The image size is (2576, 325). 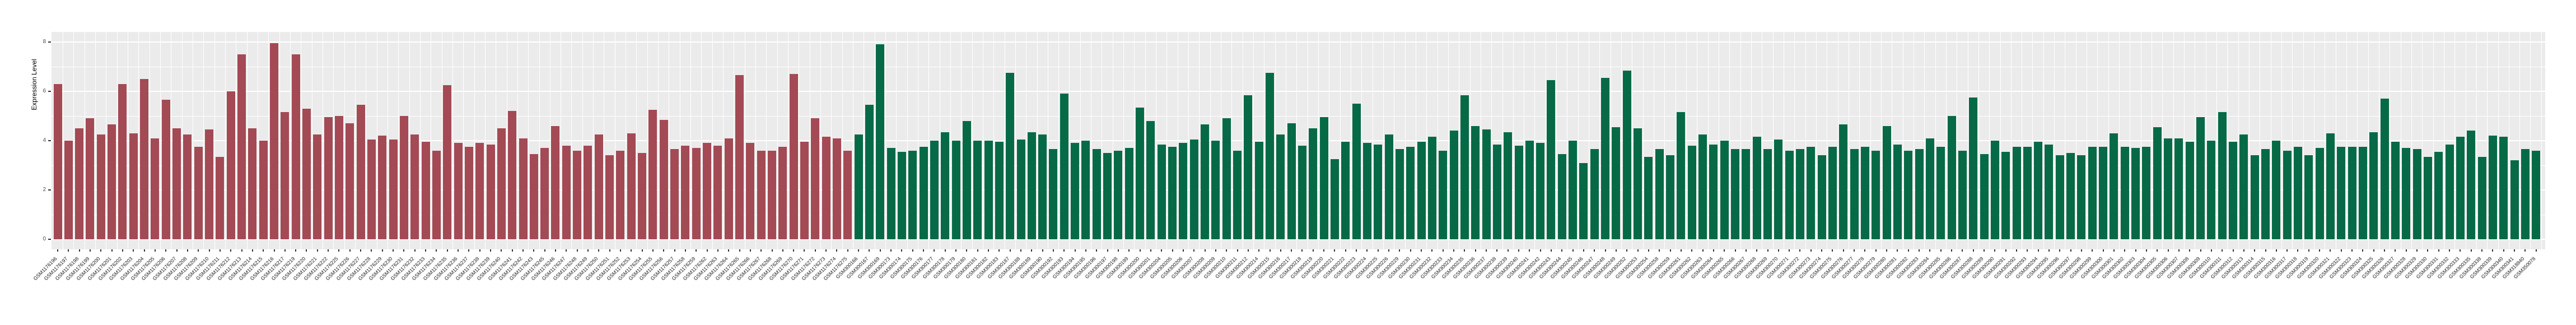 What do you see at coordinates (2396, 190) in the screenshot?
I see `bar-GSM300327` at bounding box center [2396, 190].